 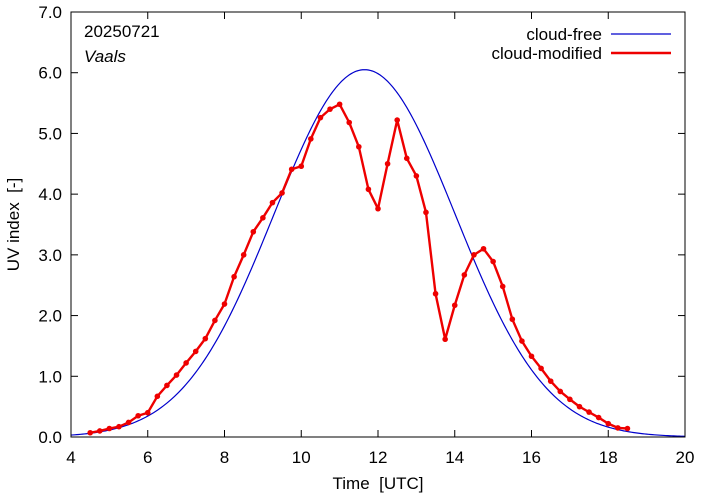 What do you see at coordinates (70, 457) in the screenshot?
I see `x-tick-label: 4` at bounding box center [70, 457].